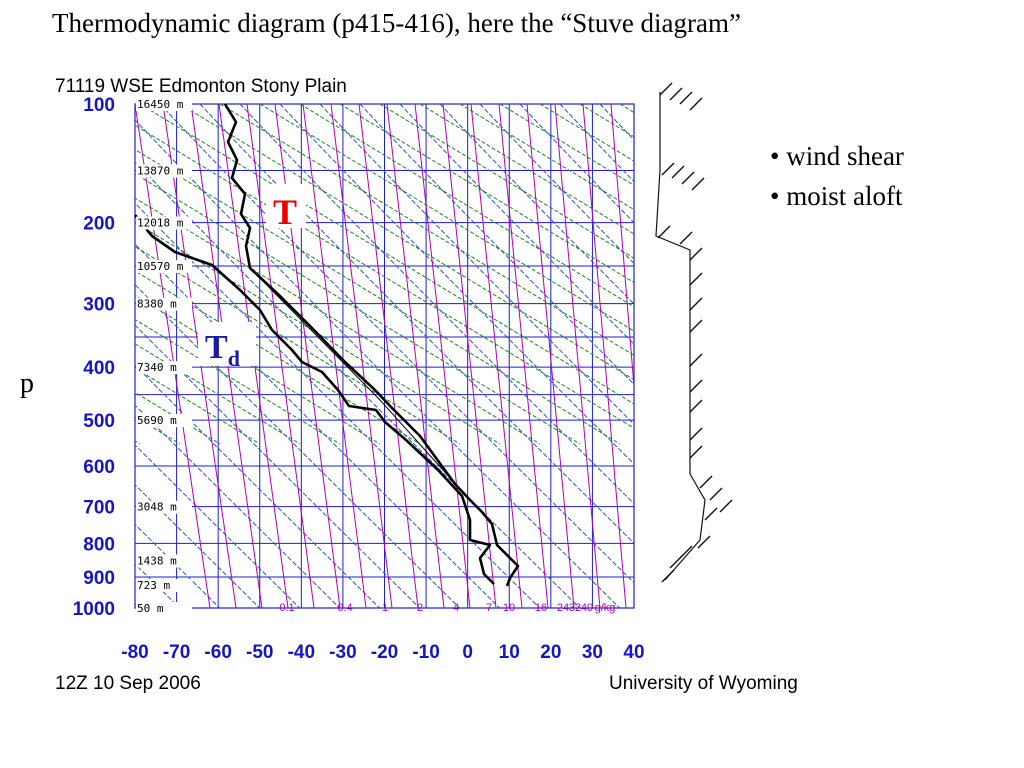  I want to click on temperature-label-bg, so click(286, 206).